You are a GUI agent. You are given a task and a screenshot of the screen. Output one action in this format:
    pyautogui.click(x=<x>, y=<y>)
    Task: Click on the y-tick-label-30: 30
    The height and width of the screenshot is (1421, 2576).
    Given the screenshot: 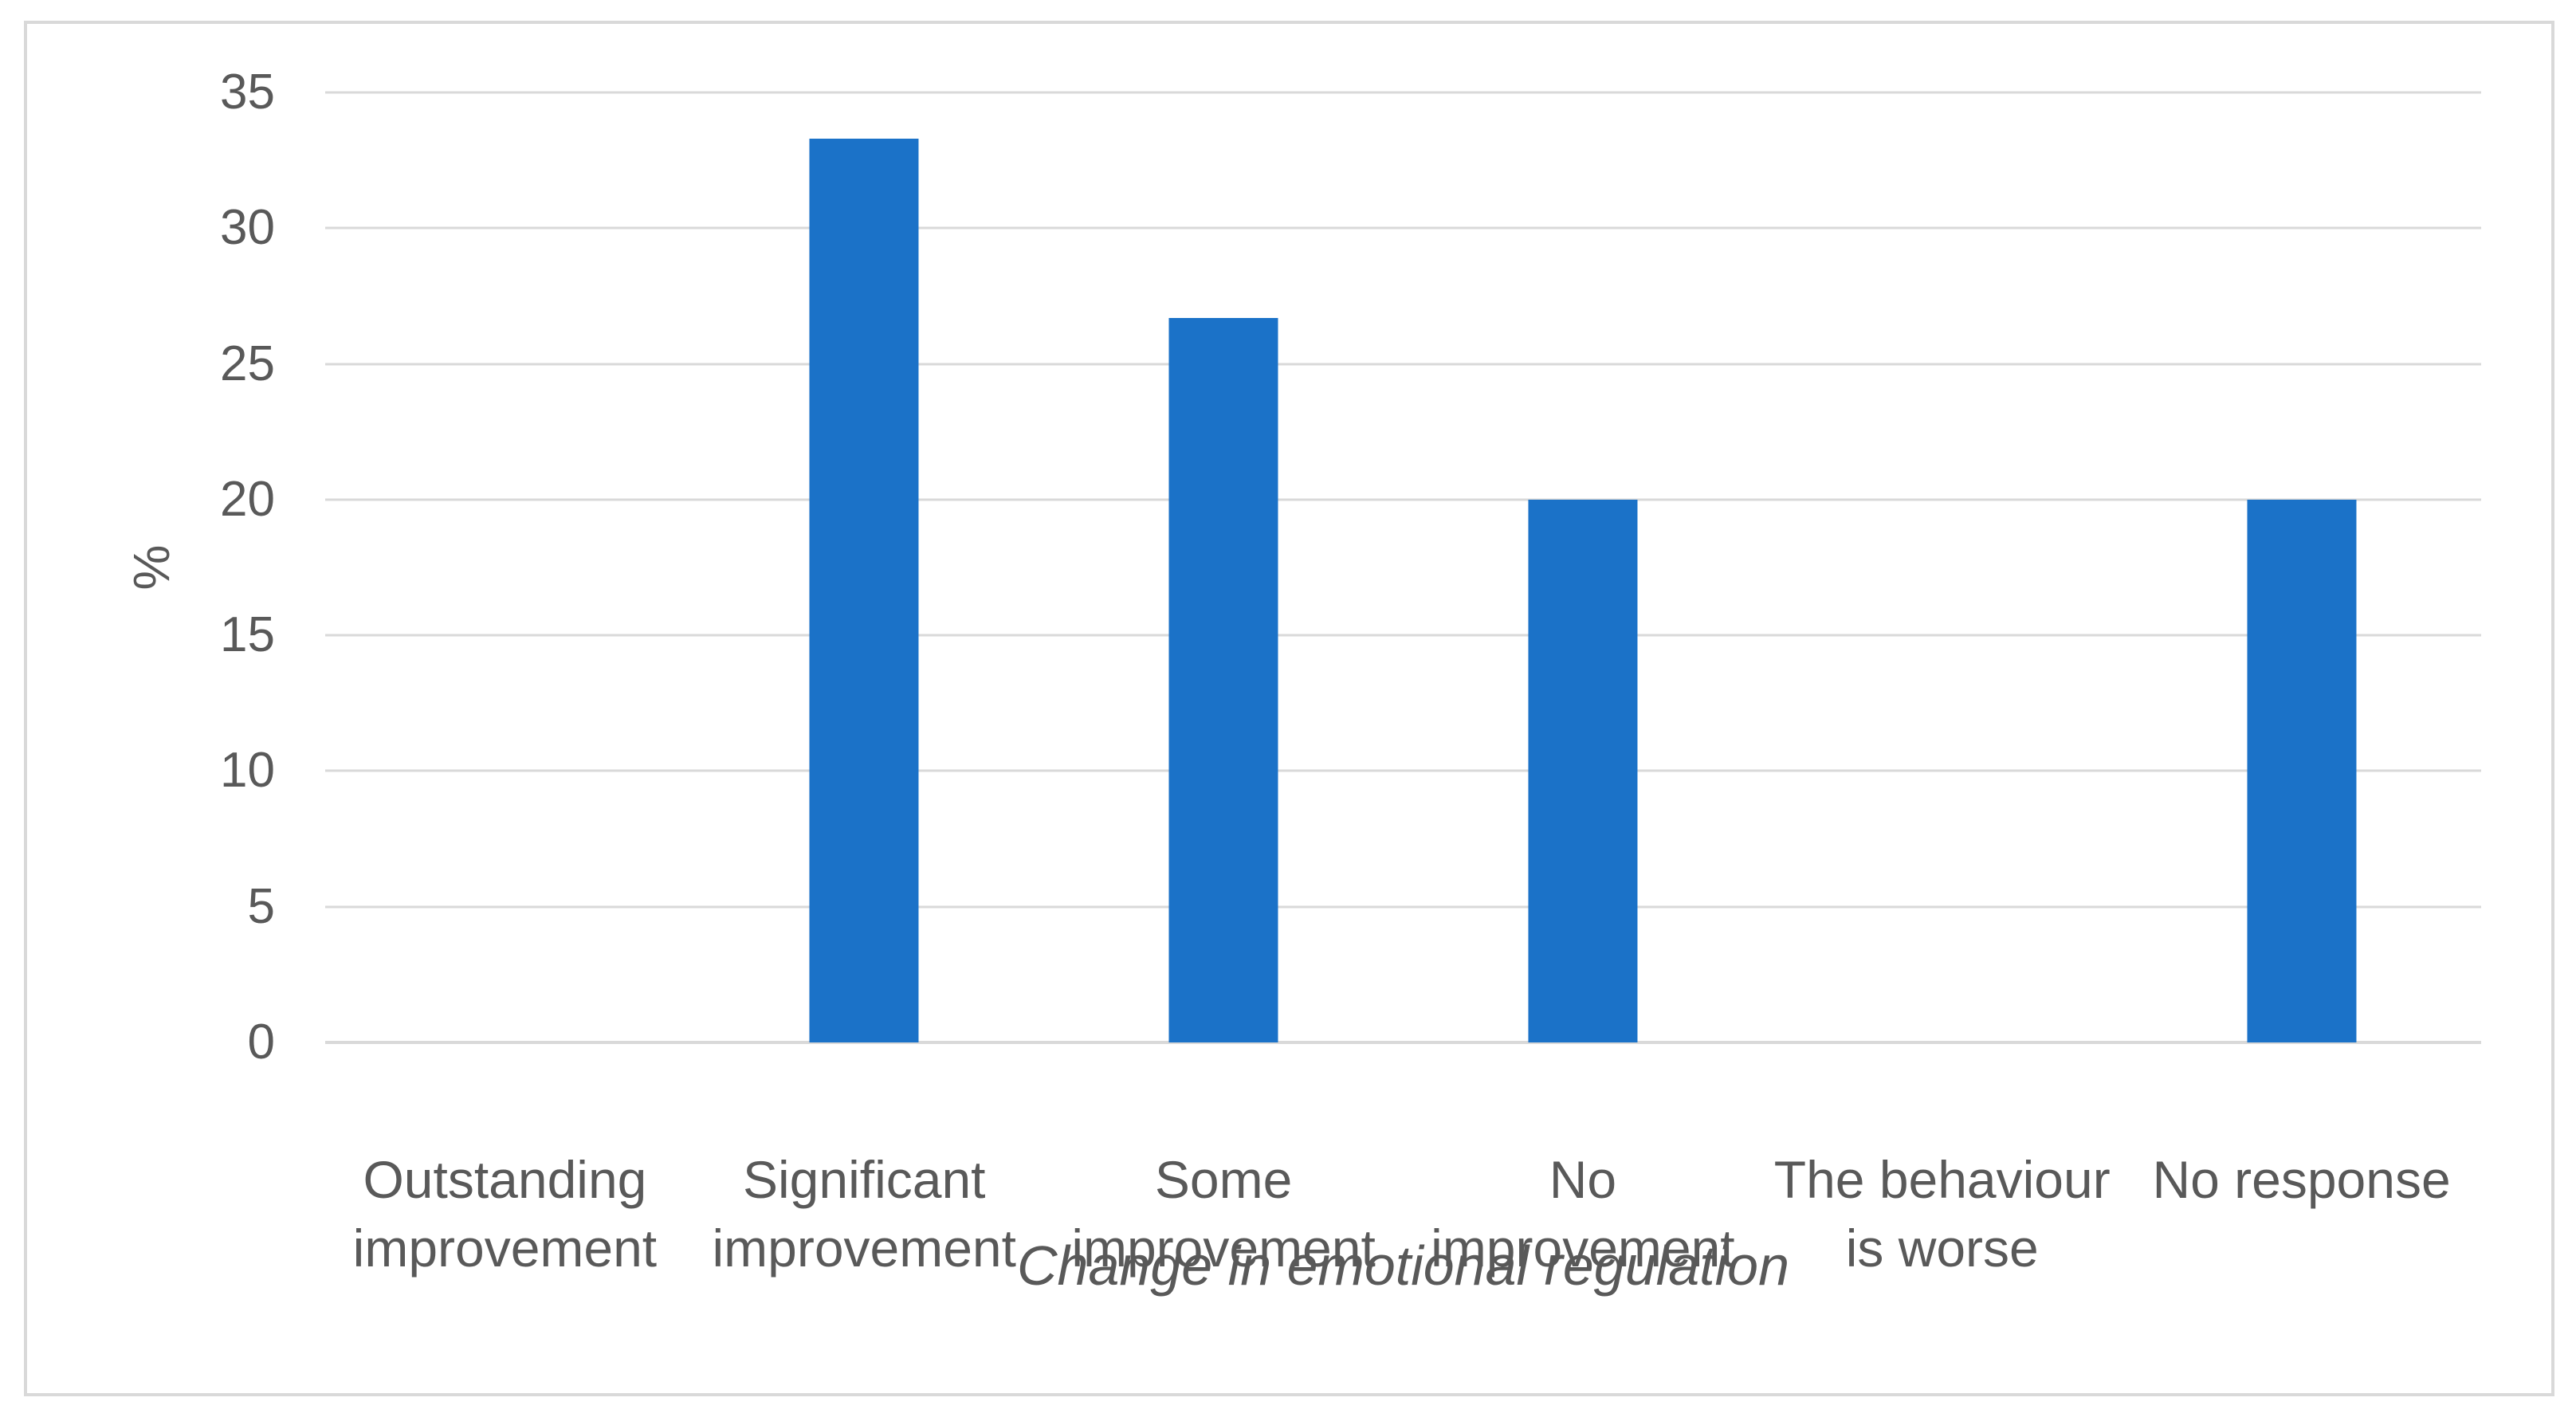 What is the action you would take?
    pyautogui.click(x=247, y=228)
    